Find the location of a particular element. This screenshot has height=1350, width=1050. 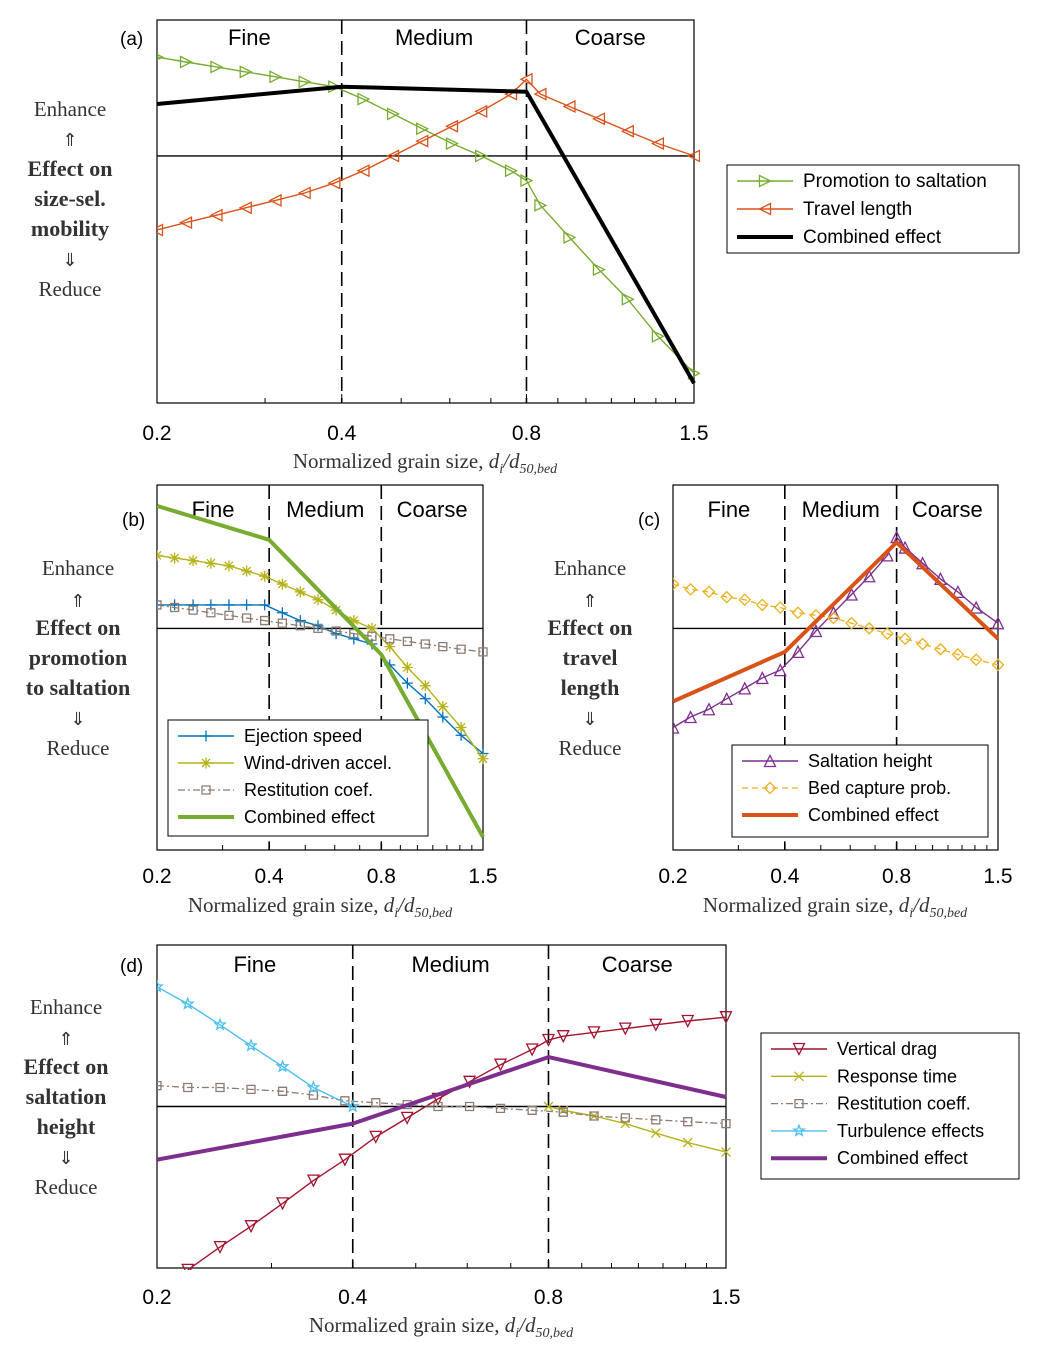

series-group is located at coordinates (428, 219).